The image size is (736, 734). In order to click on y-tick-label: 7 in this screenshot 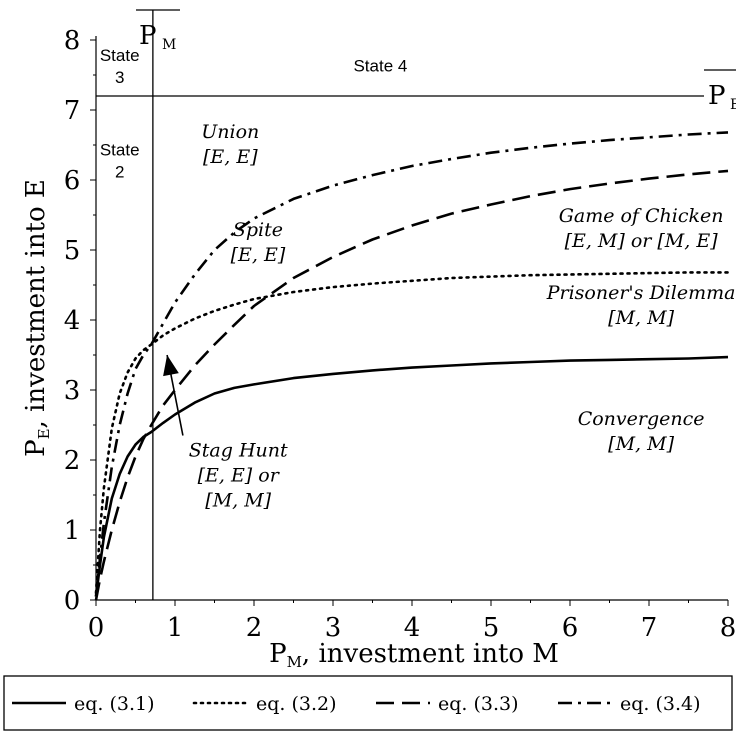, I will do `click(72, 111)`.